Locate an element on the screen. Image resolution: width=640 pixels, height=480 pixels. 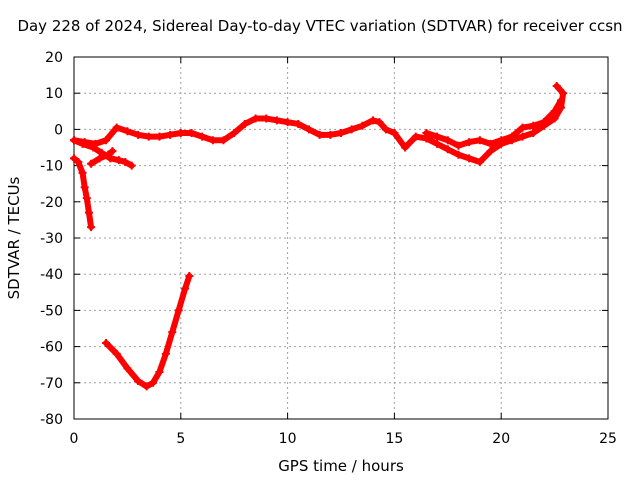
y-tick-label: -30 is located at coordinates (51, 239).